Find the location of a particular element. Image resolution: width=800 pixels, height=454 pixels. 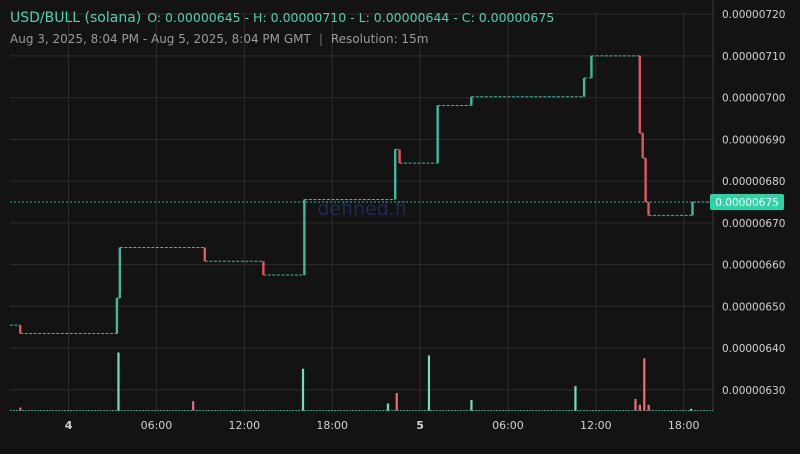

x-tick-label: 5 is located at coordinates (420, 425).